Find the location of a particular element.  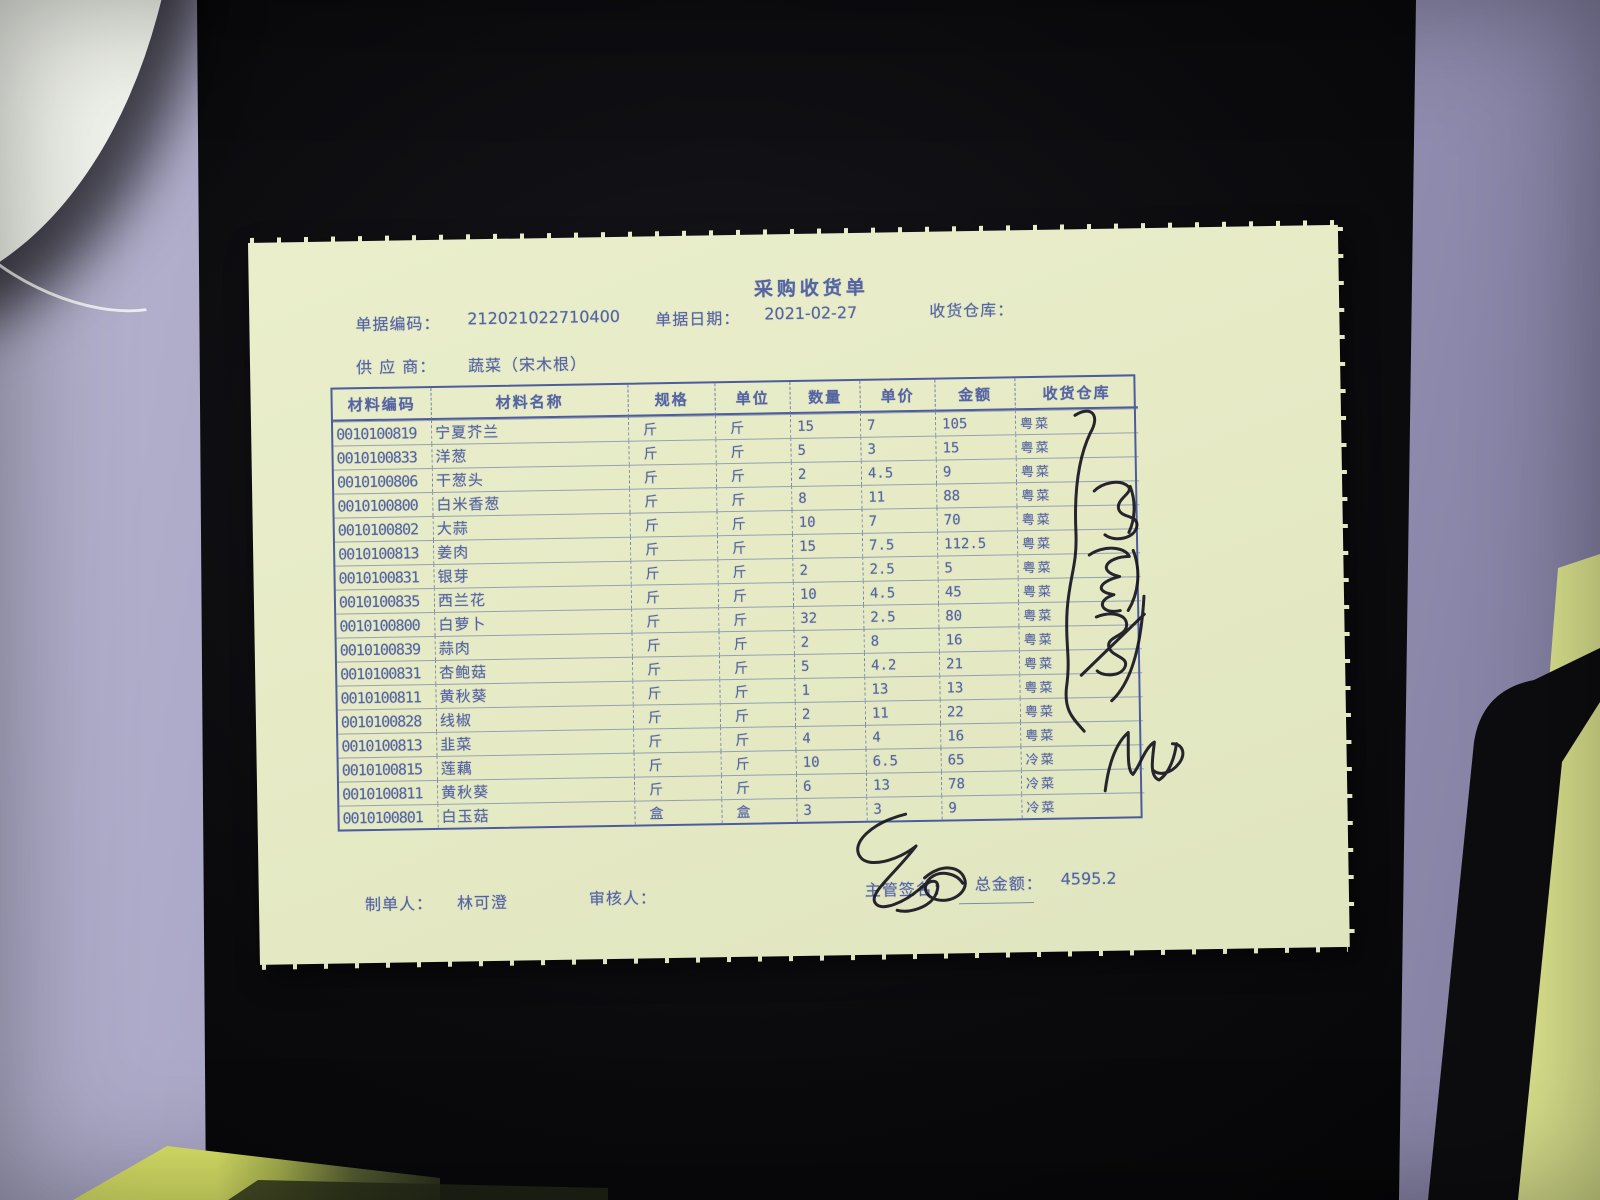

doc-no-value: 212021022710400 is located at coordinates (544, 317).